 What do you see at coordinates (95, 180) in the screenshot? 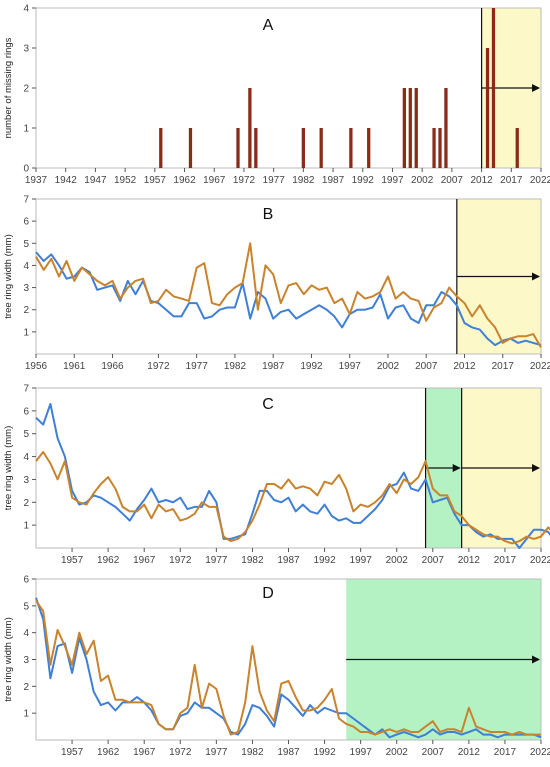
I see `x-tick-label: 1947` at bounding box center [95, 180].